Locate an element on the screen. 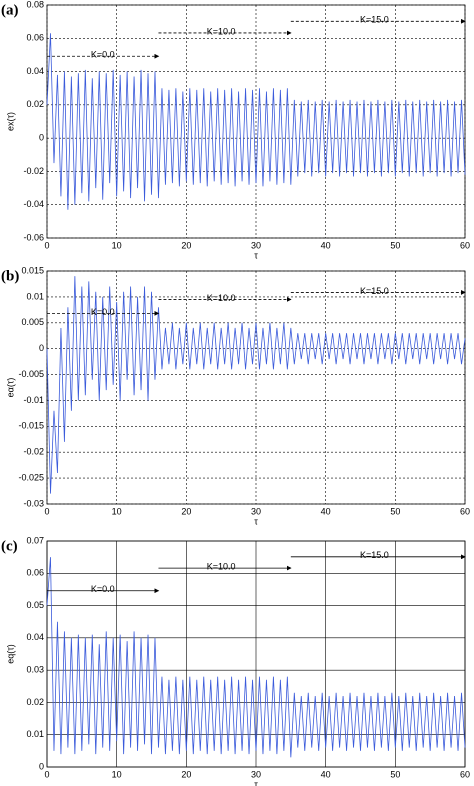  y-tick-label: -0.03 is located at coordinates (33, 503).